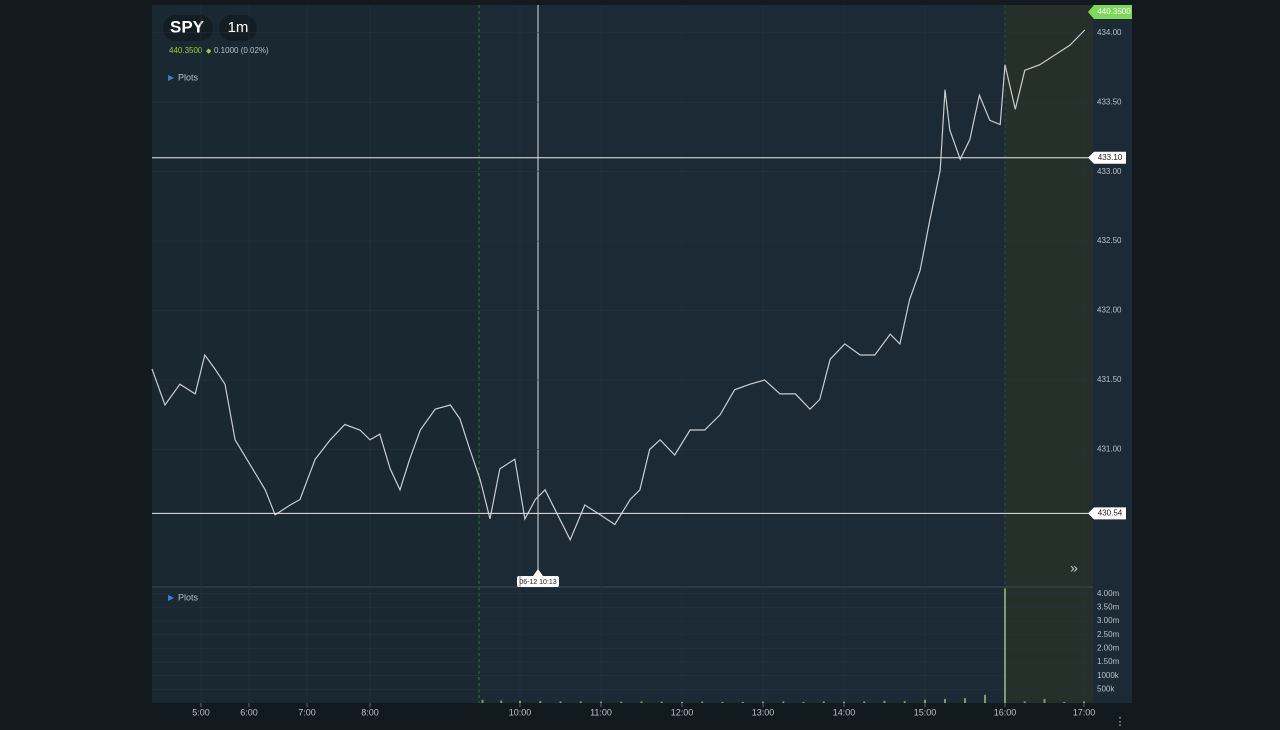 This screenshot has height=730, width=1280. What do you see at coordinates (1108, 620) in the screenshot?
I see `y-tick-label: 3.00m` at bounding box center [1108, 620].